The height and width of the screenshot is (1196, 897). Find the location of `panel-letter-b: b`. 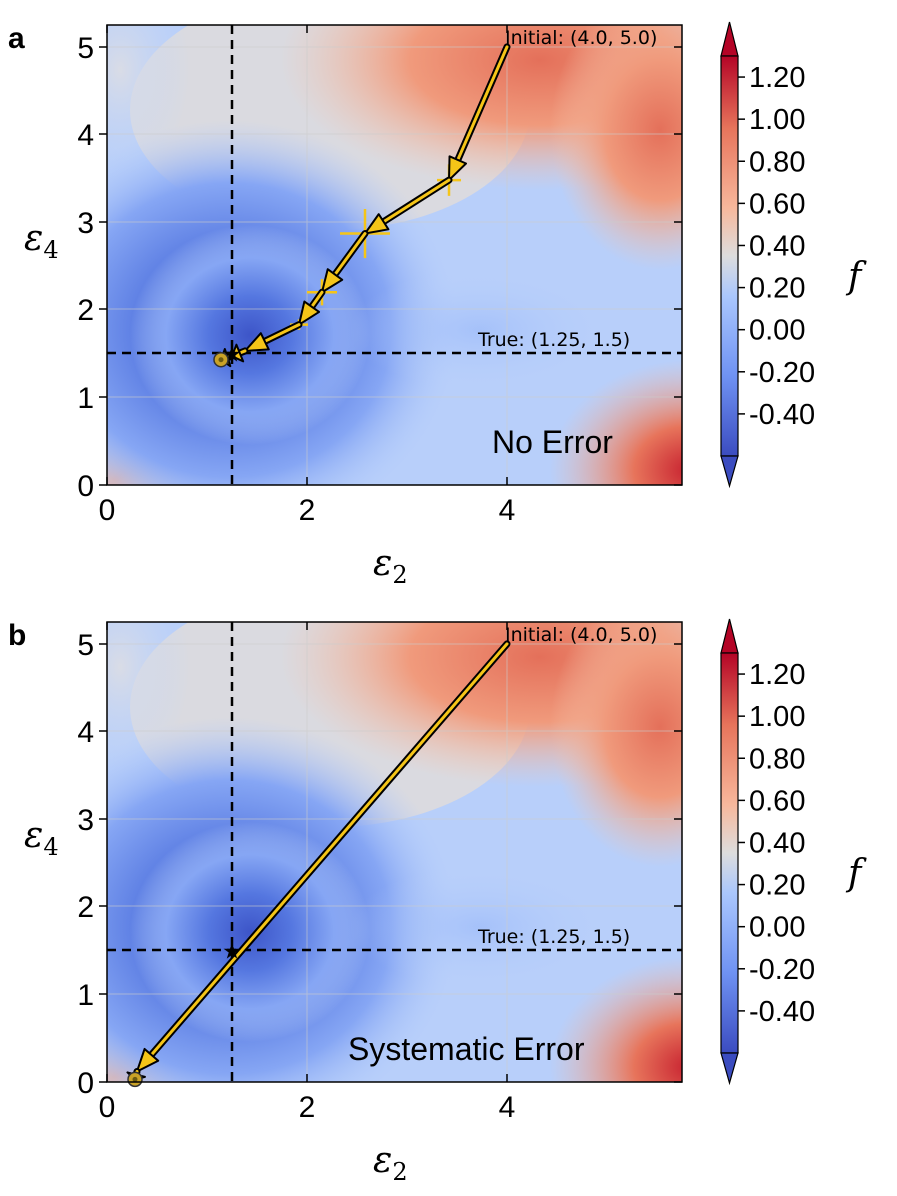

panel-letter-b: b is located at coordinates (17, 635).